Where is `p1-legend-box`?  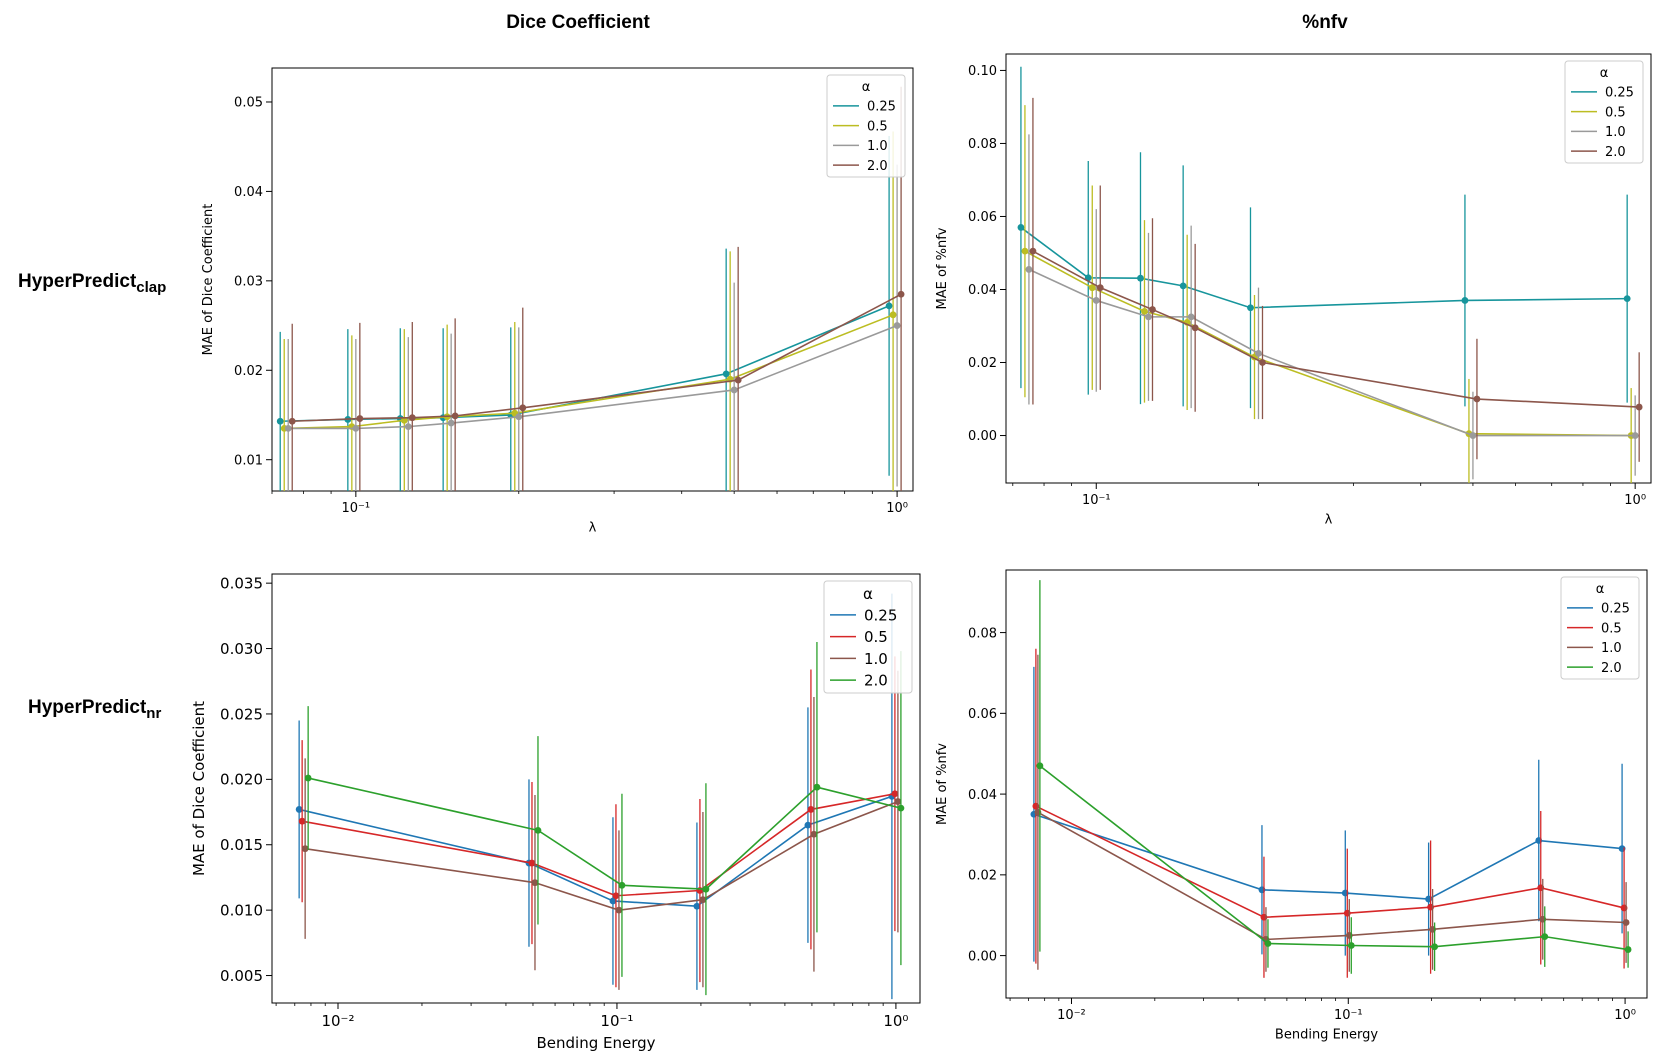 p1-legend-box is located at coordinates (866, 126).